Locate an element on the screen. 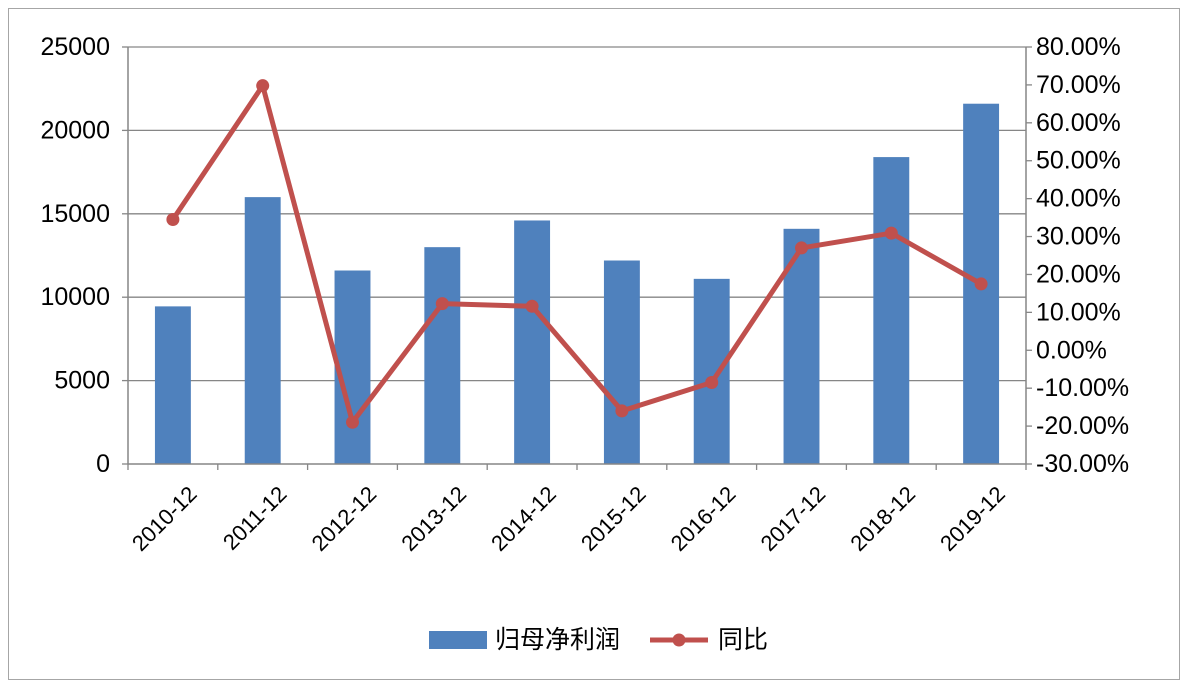  left-tick-label-0: 0 is located at coordinates (103, 464).